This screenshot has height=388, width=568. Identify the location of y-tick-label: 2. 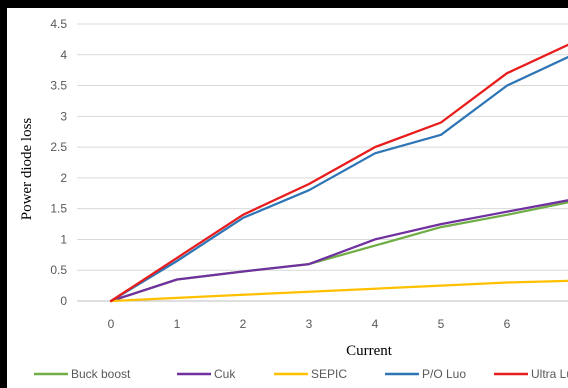
(63, 178).